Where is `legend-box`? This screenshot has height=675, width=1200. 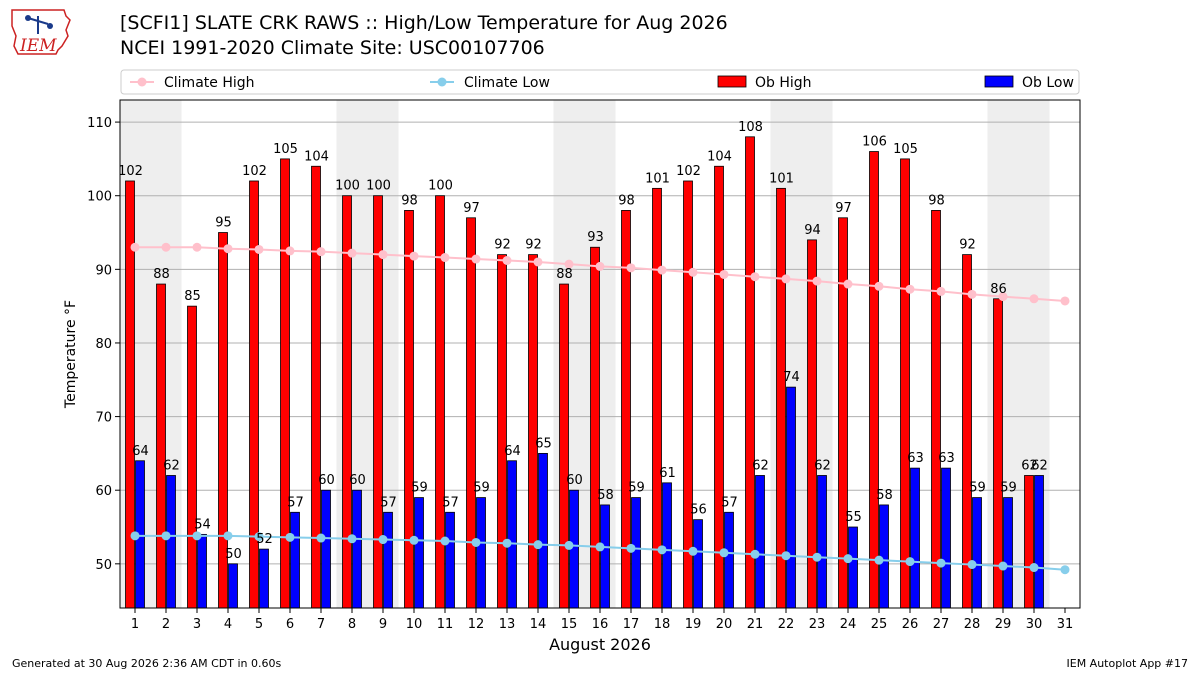
legend-box is located at coordinates (600, 82).